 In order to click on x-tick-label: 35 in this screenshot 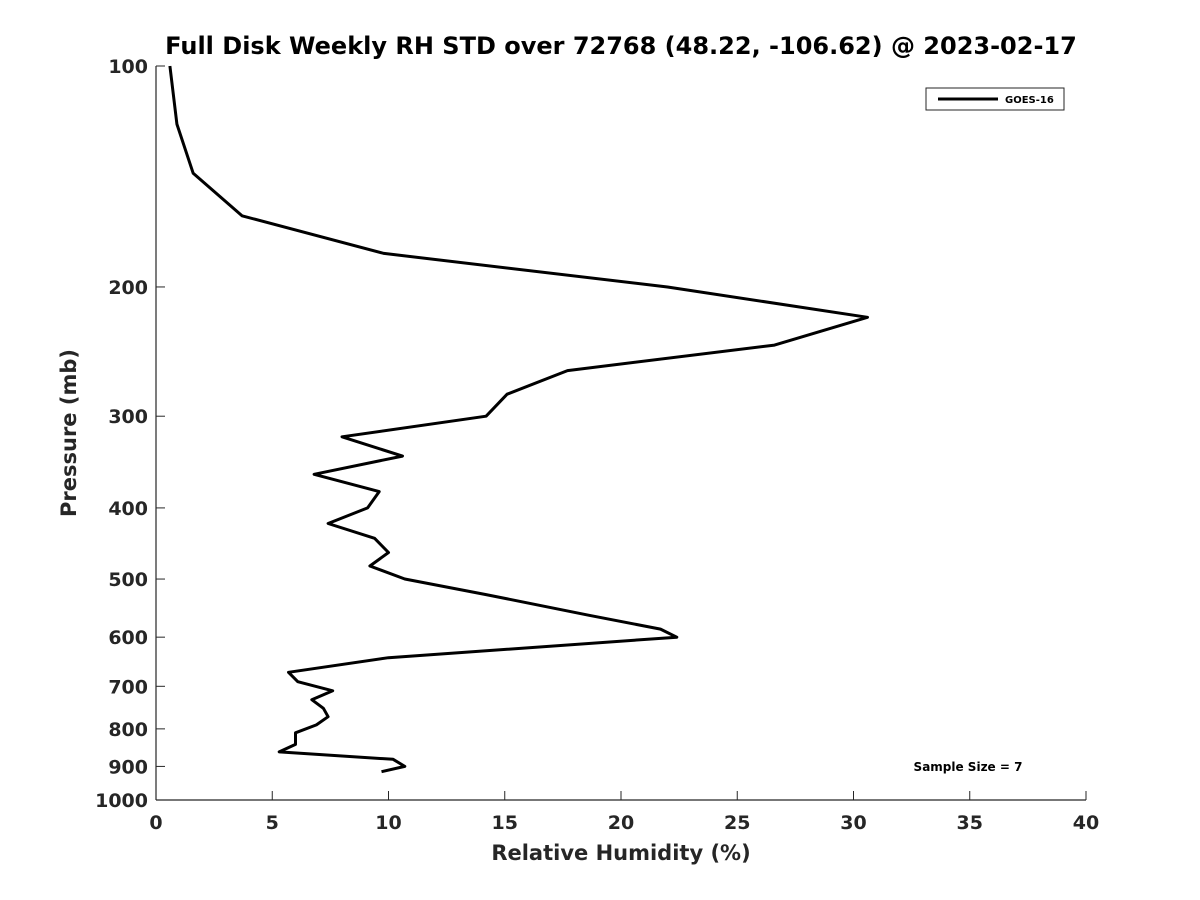, I will do `click(970, 823)`.